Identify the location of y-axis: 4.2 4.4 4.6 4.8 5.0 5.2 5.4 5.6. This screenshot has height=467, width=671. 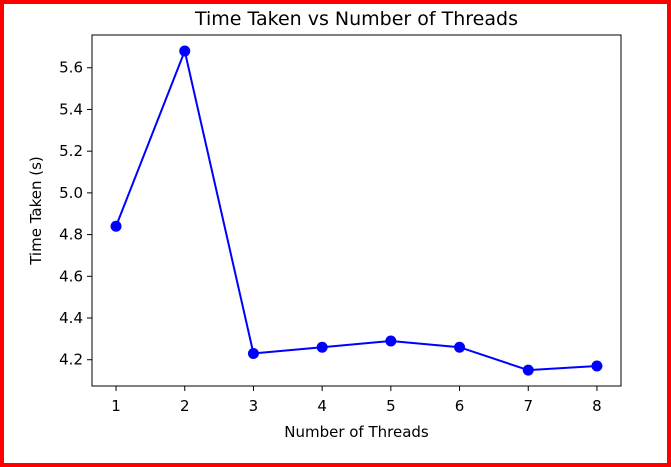
(75, 214).